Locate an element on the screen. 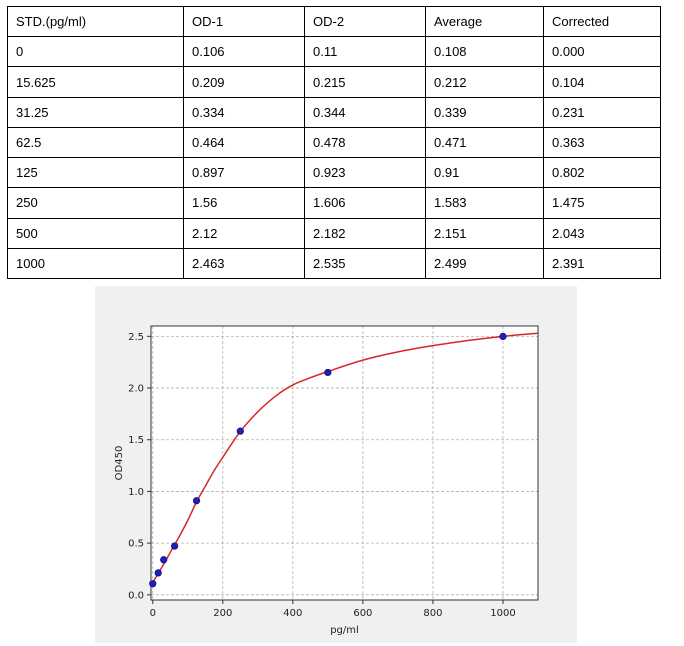 Image resolution: width=684 pixels, height=646 pixels. table-cell: 2.463 is located at coordinates (244, 263).